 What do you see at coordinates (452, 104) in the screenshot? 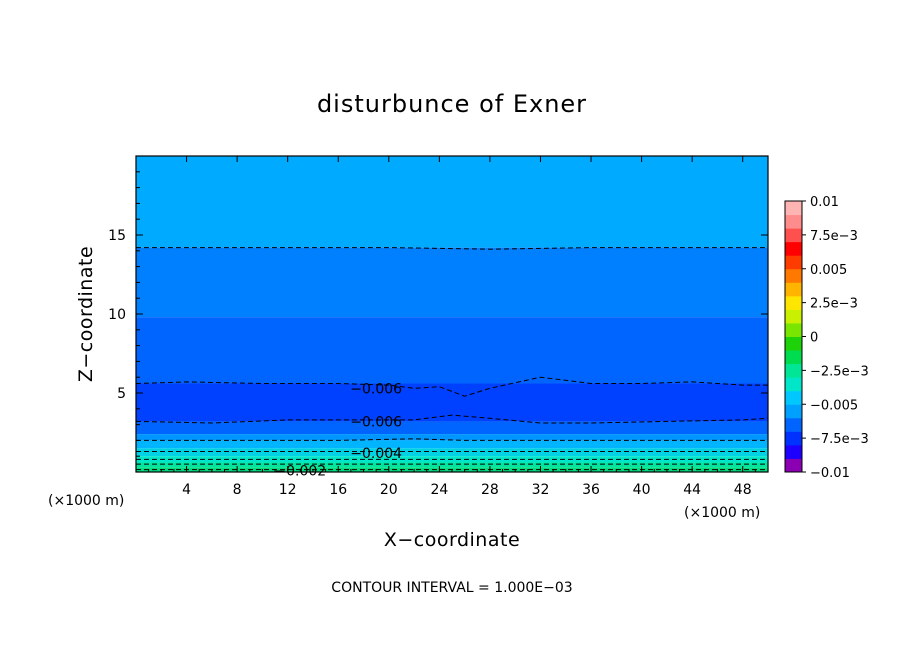
I see `chart-title: disturbunce of Exner` at bounding box center [452, 104].